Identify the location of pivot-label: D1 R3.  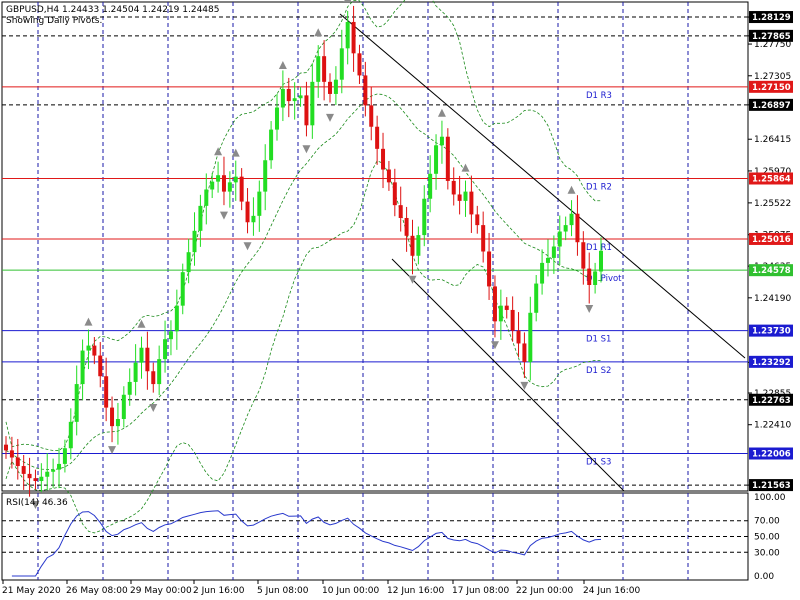
(599, 96).